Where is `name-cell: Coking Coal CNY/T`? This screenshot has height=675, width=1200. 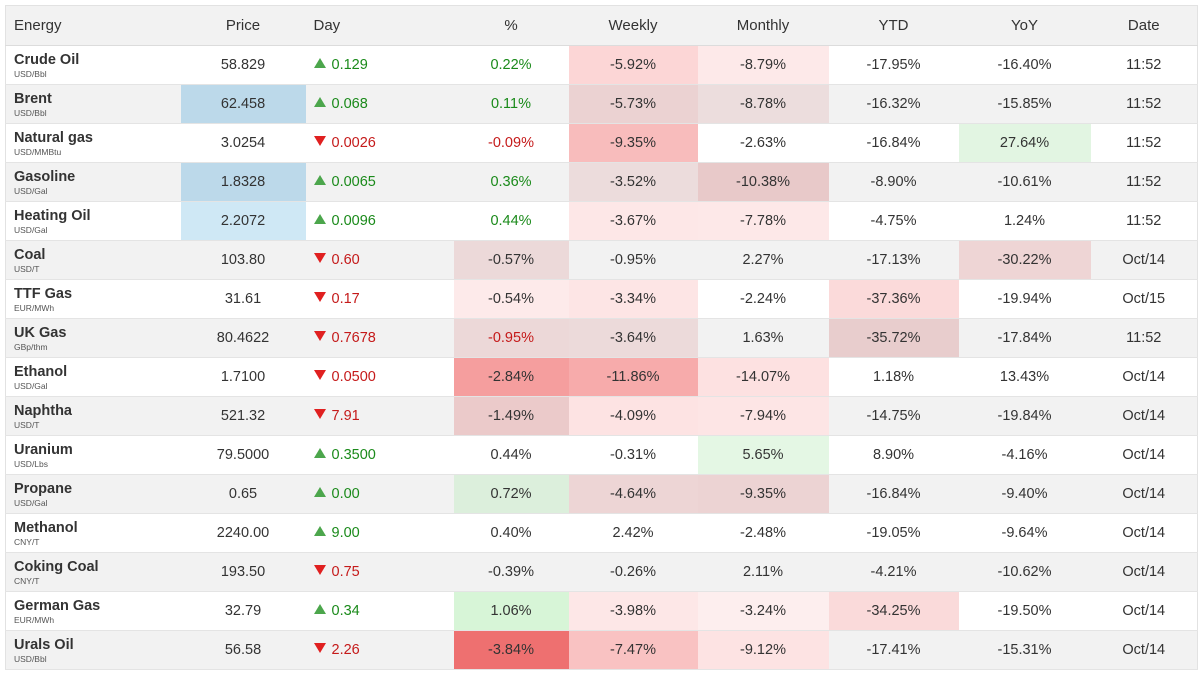
name-cell: Coking Coal CNY/T is located at coordinates (93, 572).